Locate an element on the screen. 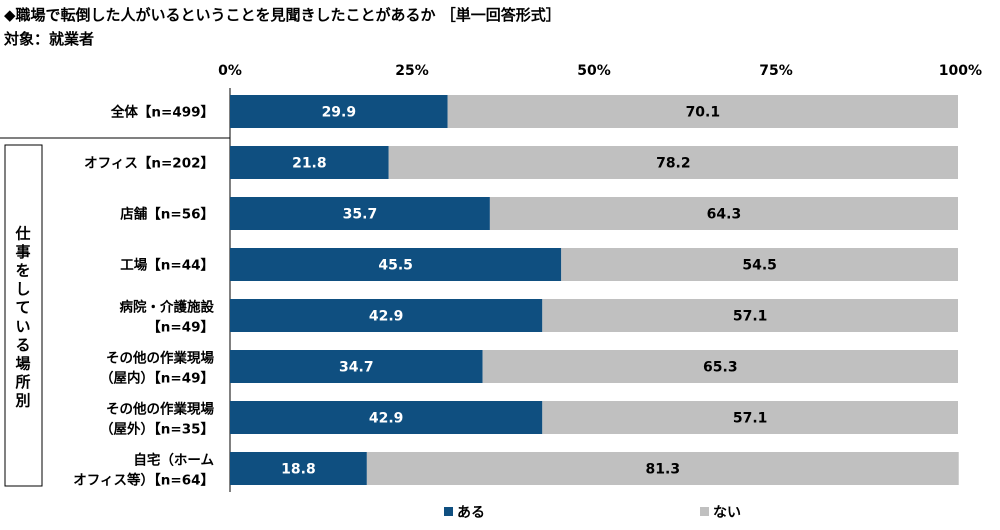  category-label: 【n=49】 is located at coordinates (180, 328).